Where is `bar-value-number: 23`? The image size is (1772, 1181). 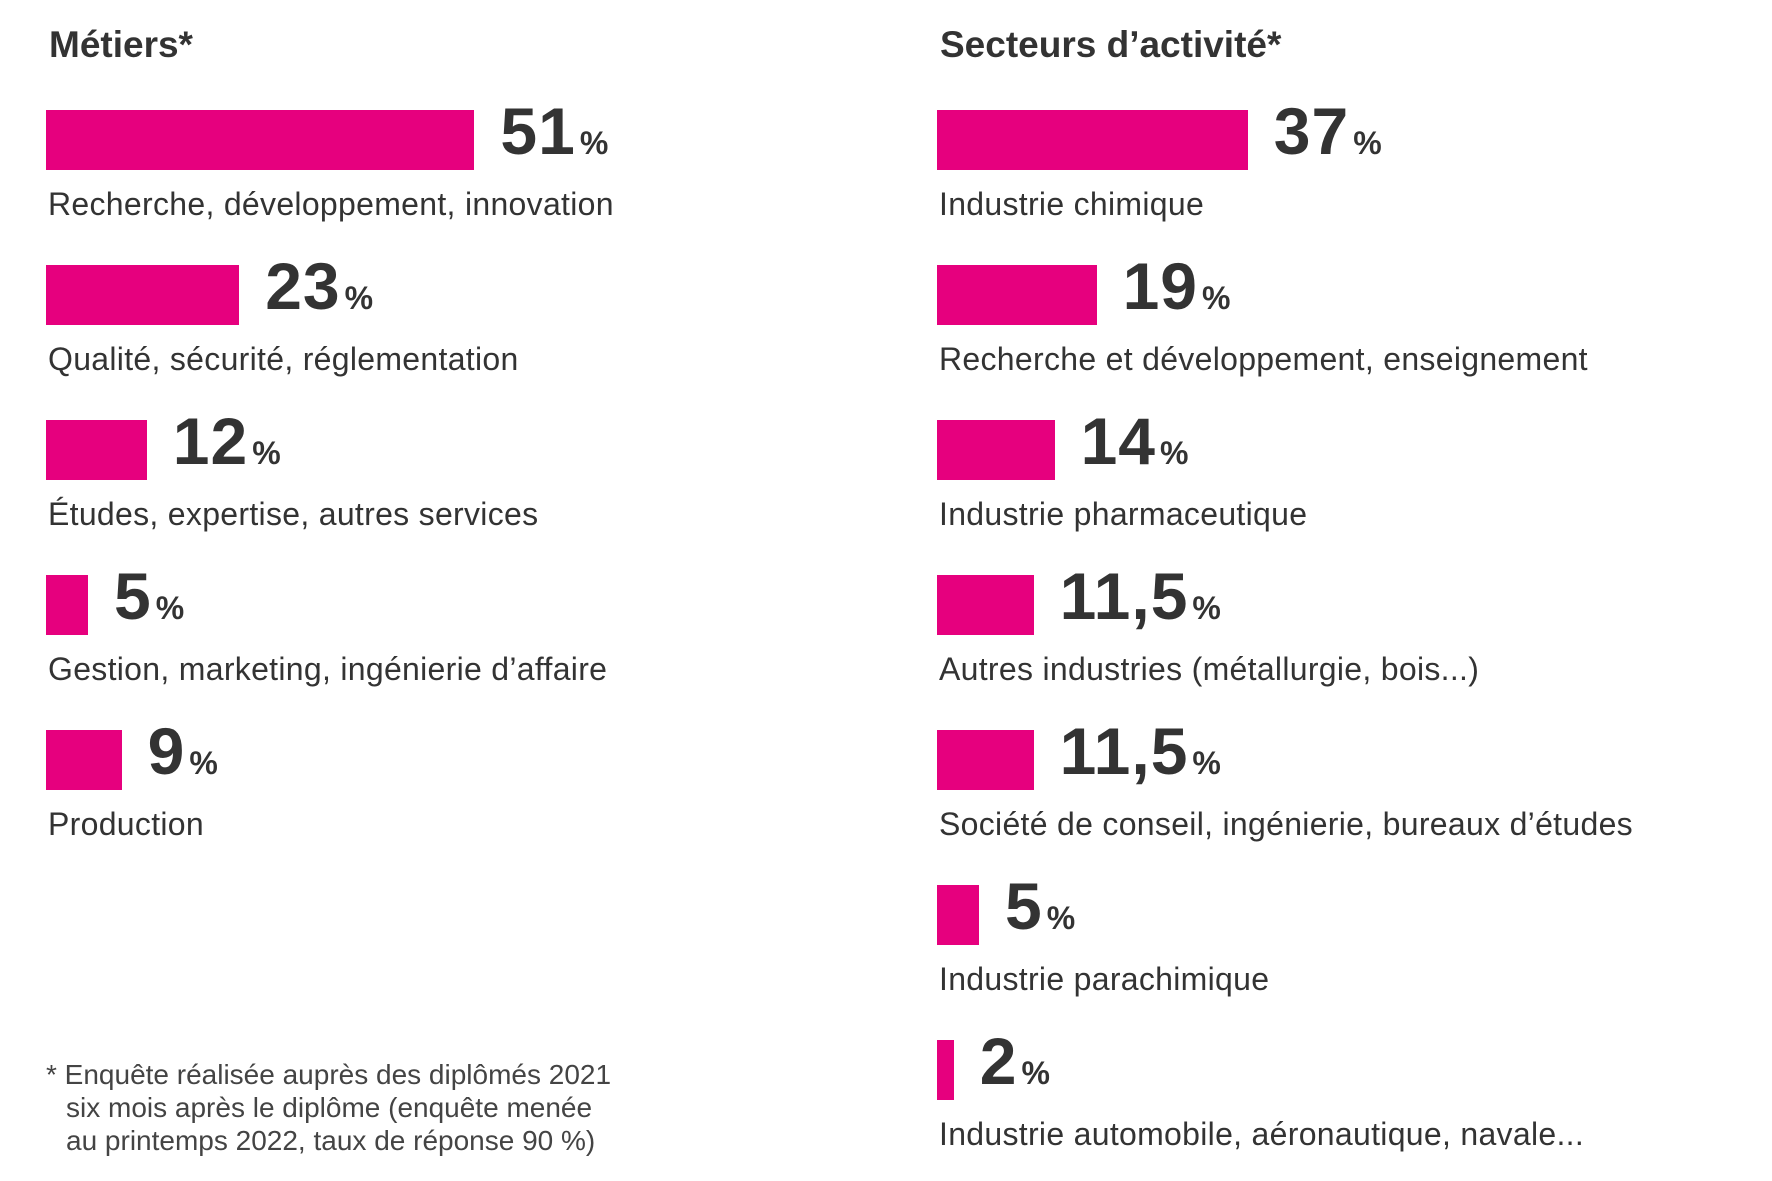
bar-value-number: 23 is located at coordinates (303, 286).